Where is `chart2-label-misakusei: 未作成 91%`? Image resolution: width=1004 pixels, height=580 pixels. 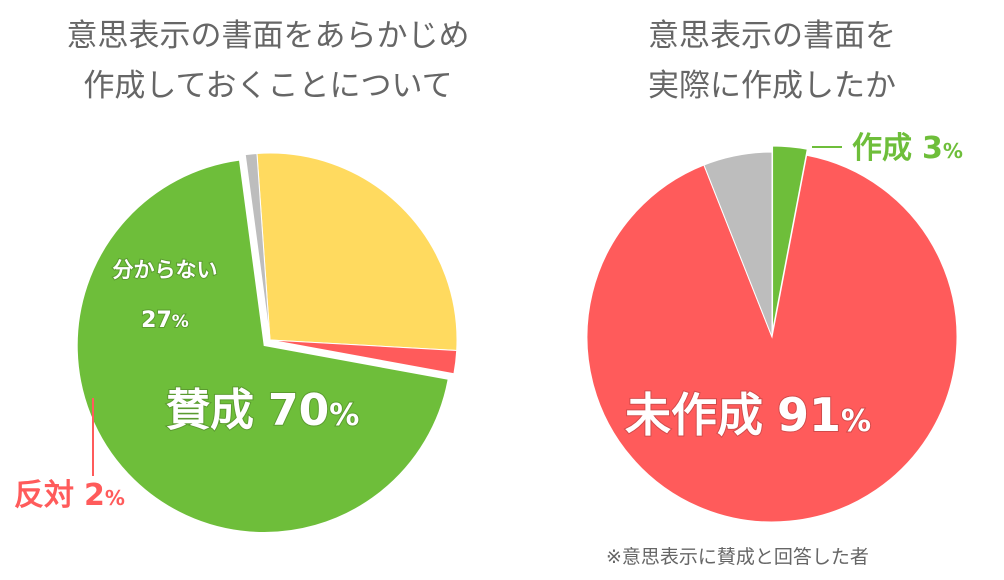 chart2-label-misakusei: 未作成 91% is located at coordinates (748, 415).